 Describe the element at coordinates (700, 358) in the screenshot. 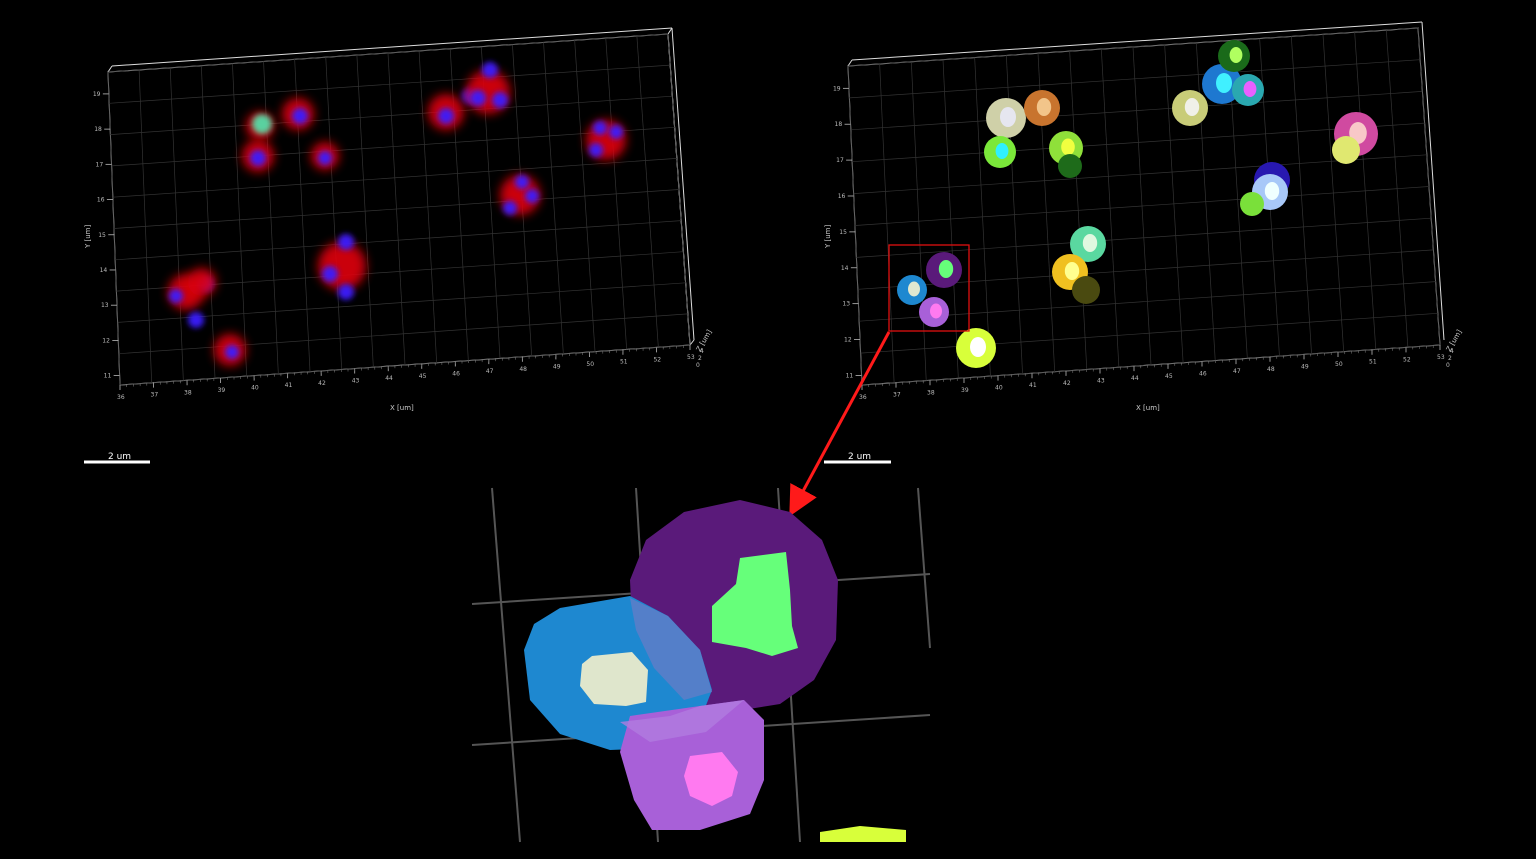

I see `left-z-tick-label: 2` at that location.